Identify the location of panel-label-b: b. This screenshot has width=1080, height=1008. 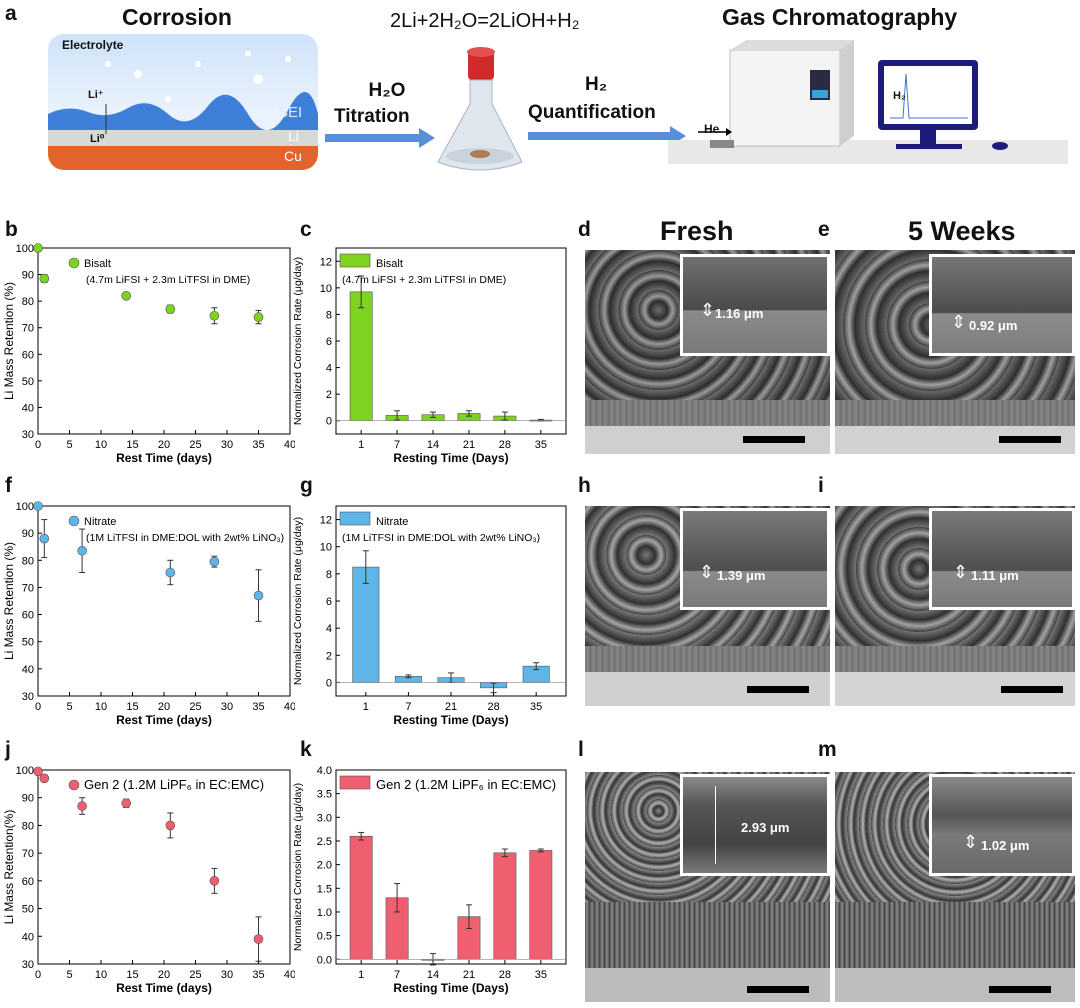
(11, 229).